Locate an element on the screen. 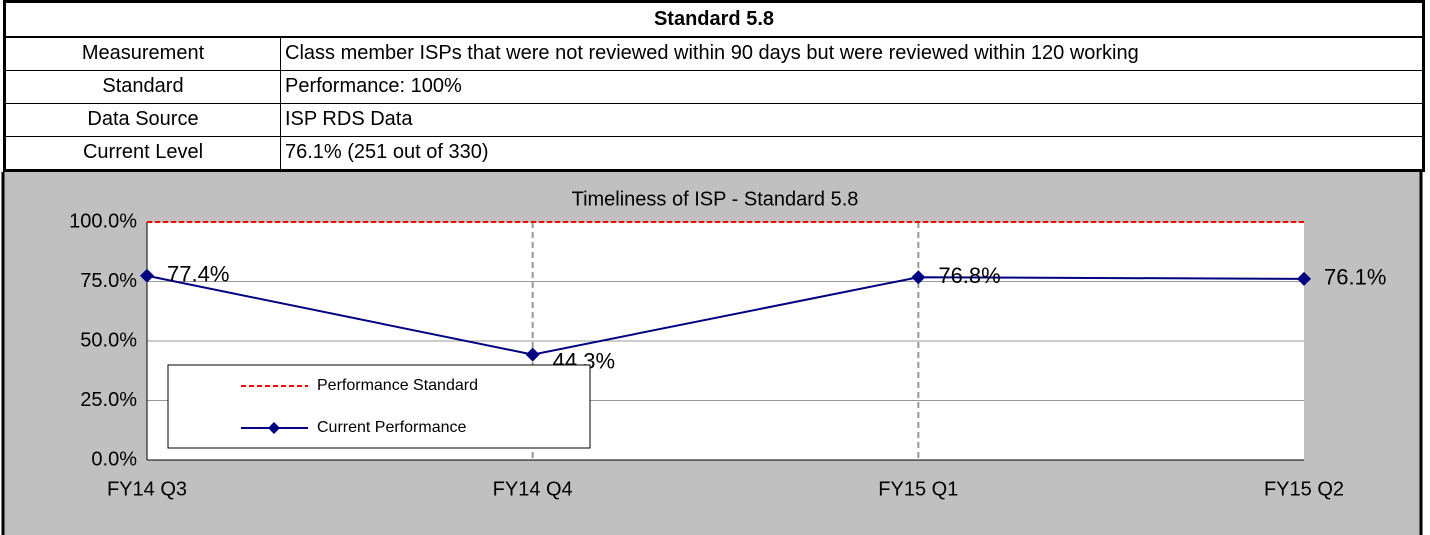 The width and height of the screenshot is (1430, 535). y-tick-label: 0.0% is located at coordinates (114, 459).